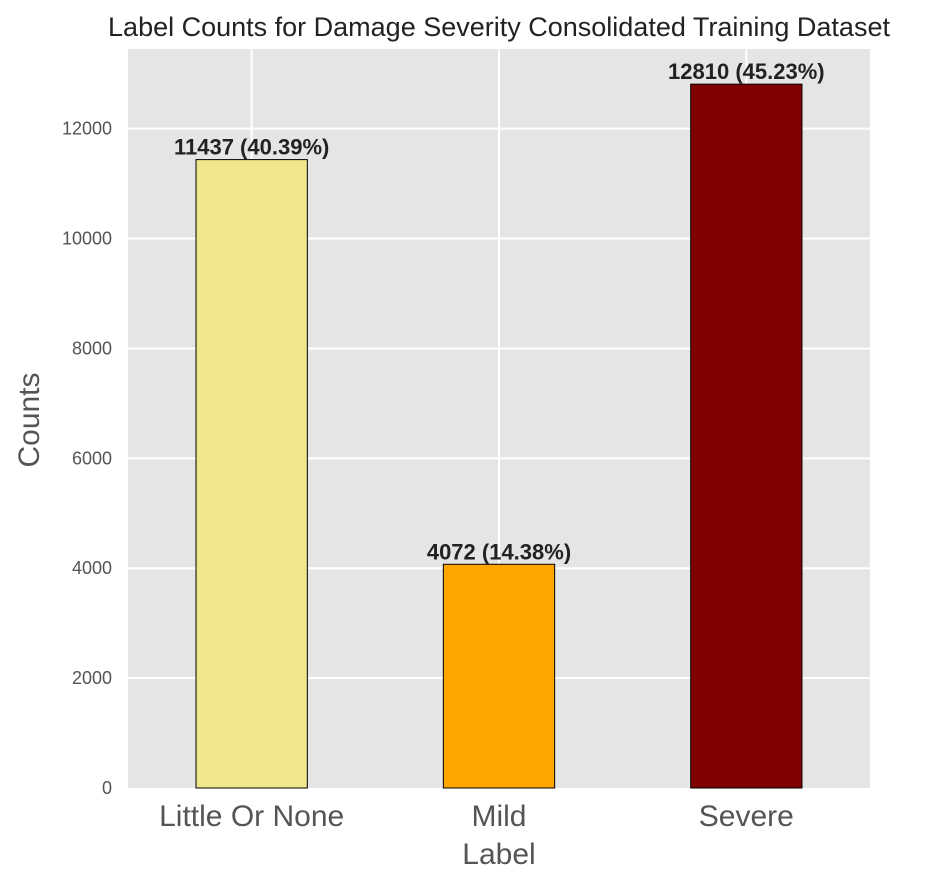  What do you see at coordinates (498, 854) in the screenshot?
I see `x-axis-label: Label` at bounding box center [498, 854].